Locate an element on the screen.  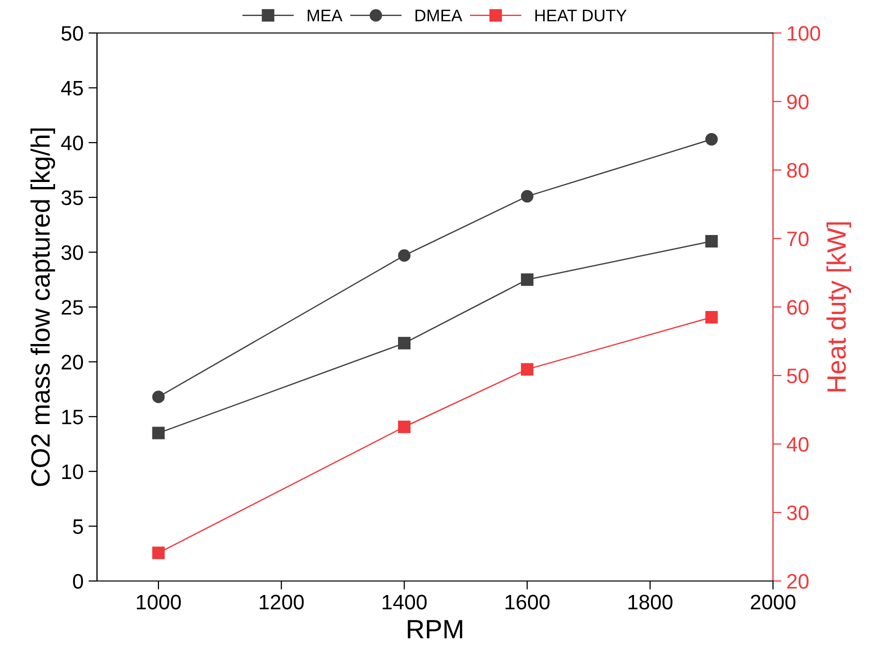
x-tick-label: 1800 is located at coordinates (650, 602).